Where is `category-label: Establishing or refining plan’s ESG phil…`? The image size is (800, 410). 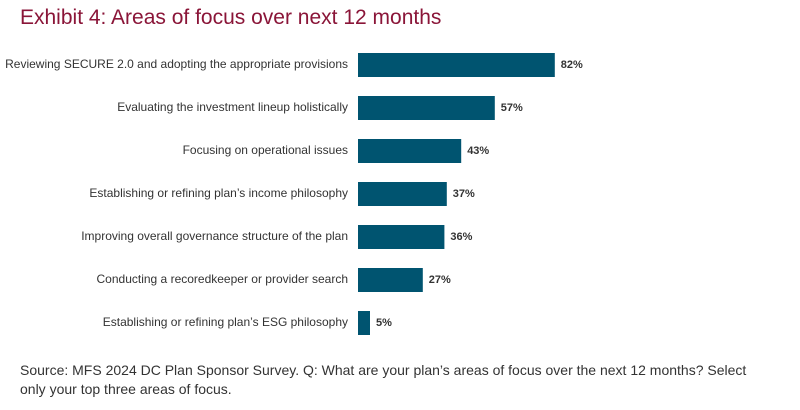 category-label: Establishing or refining plan’s ESG phil… is located at coordinates (225, 322).